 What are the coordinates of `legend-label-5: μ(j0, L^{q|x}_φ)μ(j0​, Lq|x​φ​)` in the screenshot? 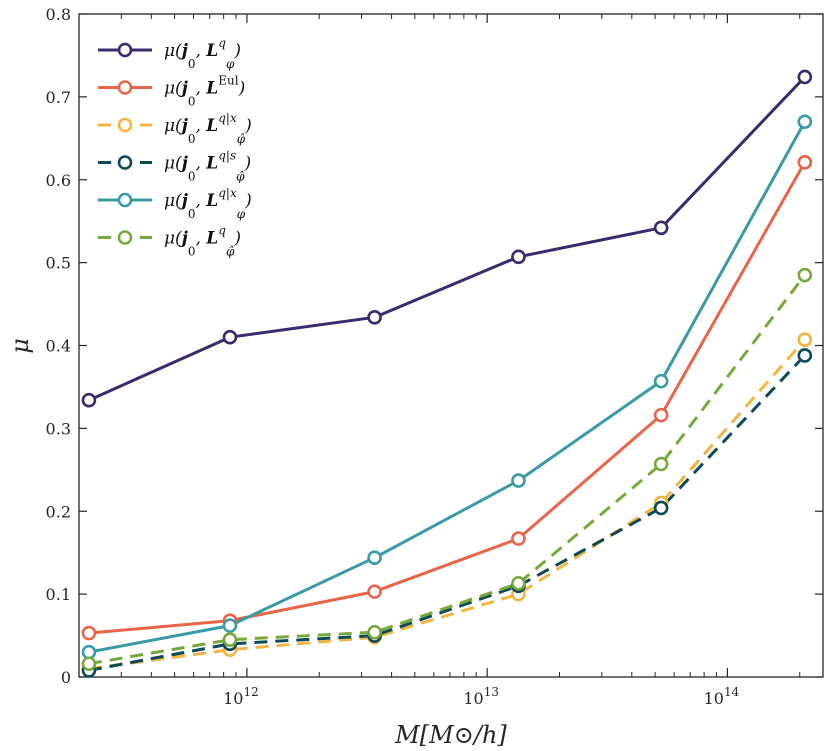 It's located at (208, 203).